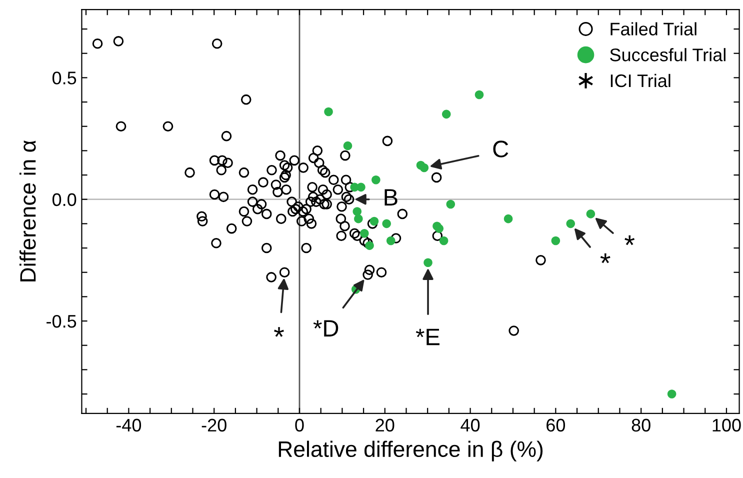  What do you see at coordinates (410, 451) in the screenshot?
I see `x-axis-title: Relative difference in β (%)` at bounding box center [410, 451].